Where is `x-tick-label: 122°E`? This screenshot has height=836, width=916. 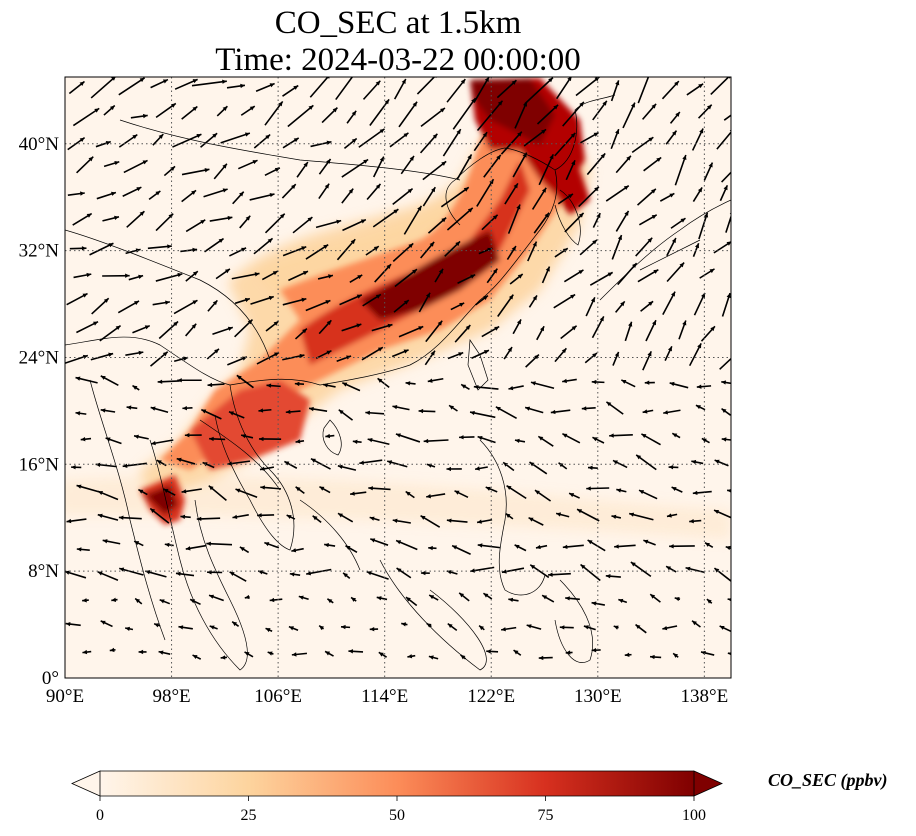
x-tick-label: 122°E is located at coordinates (491, 696).